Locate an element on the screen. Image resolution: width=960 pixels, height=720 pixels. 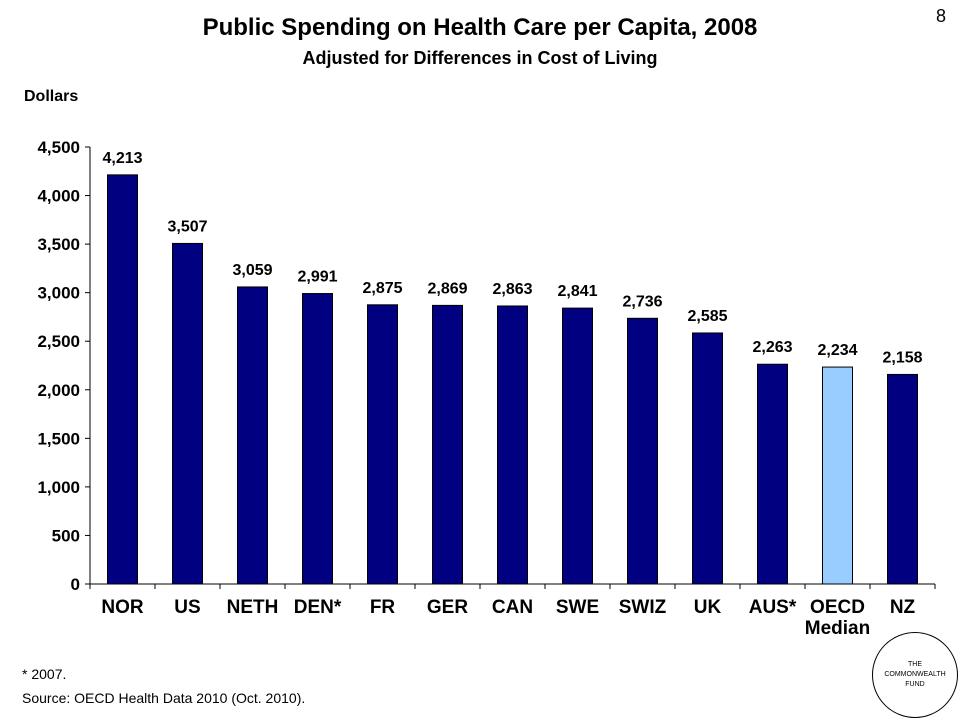
value-label: 2,585 is located at coordinates (707, 316).